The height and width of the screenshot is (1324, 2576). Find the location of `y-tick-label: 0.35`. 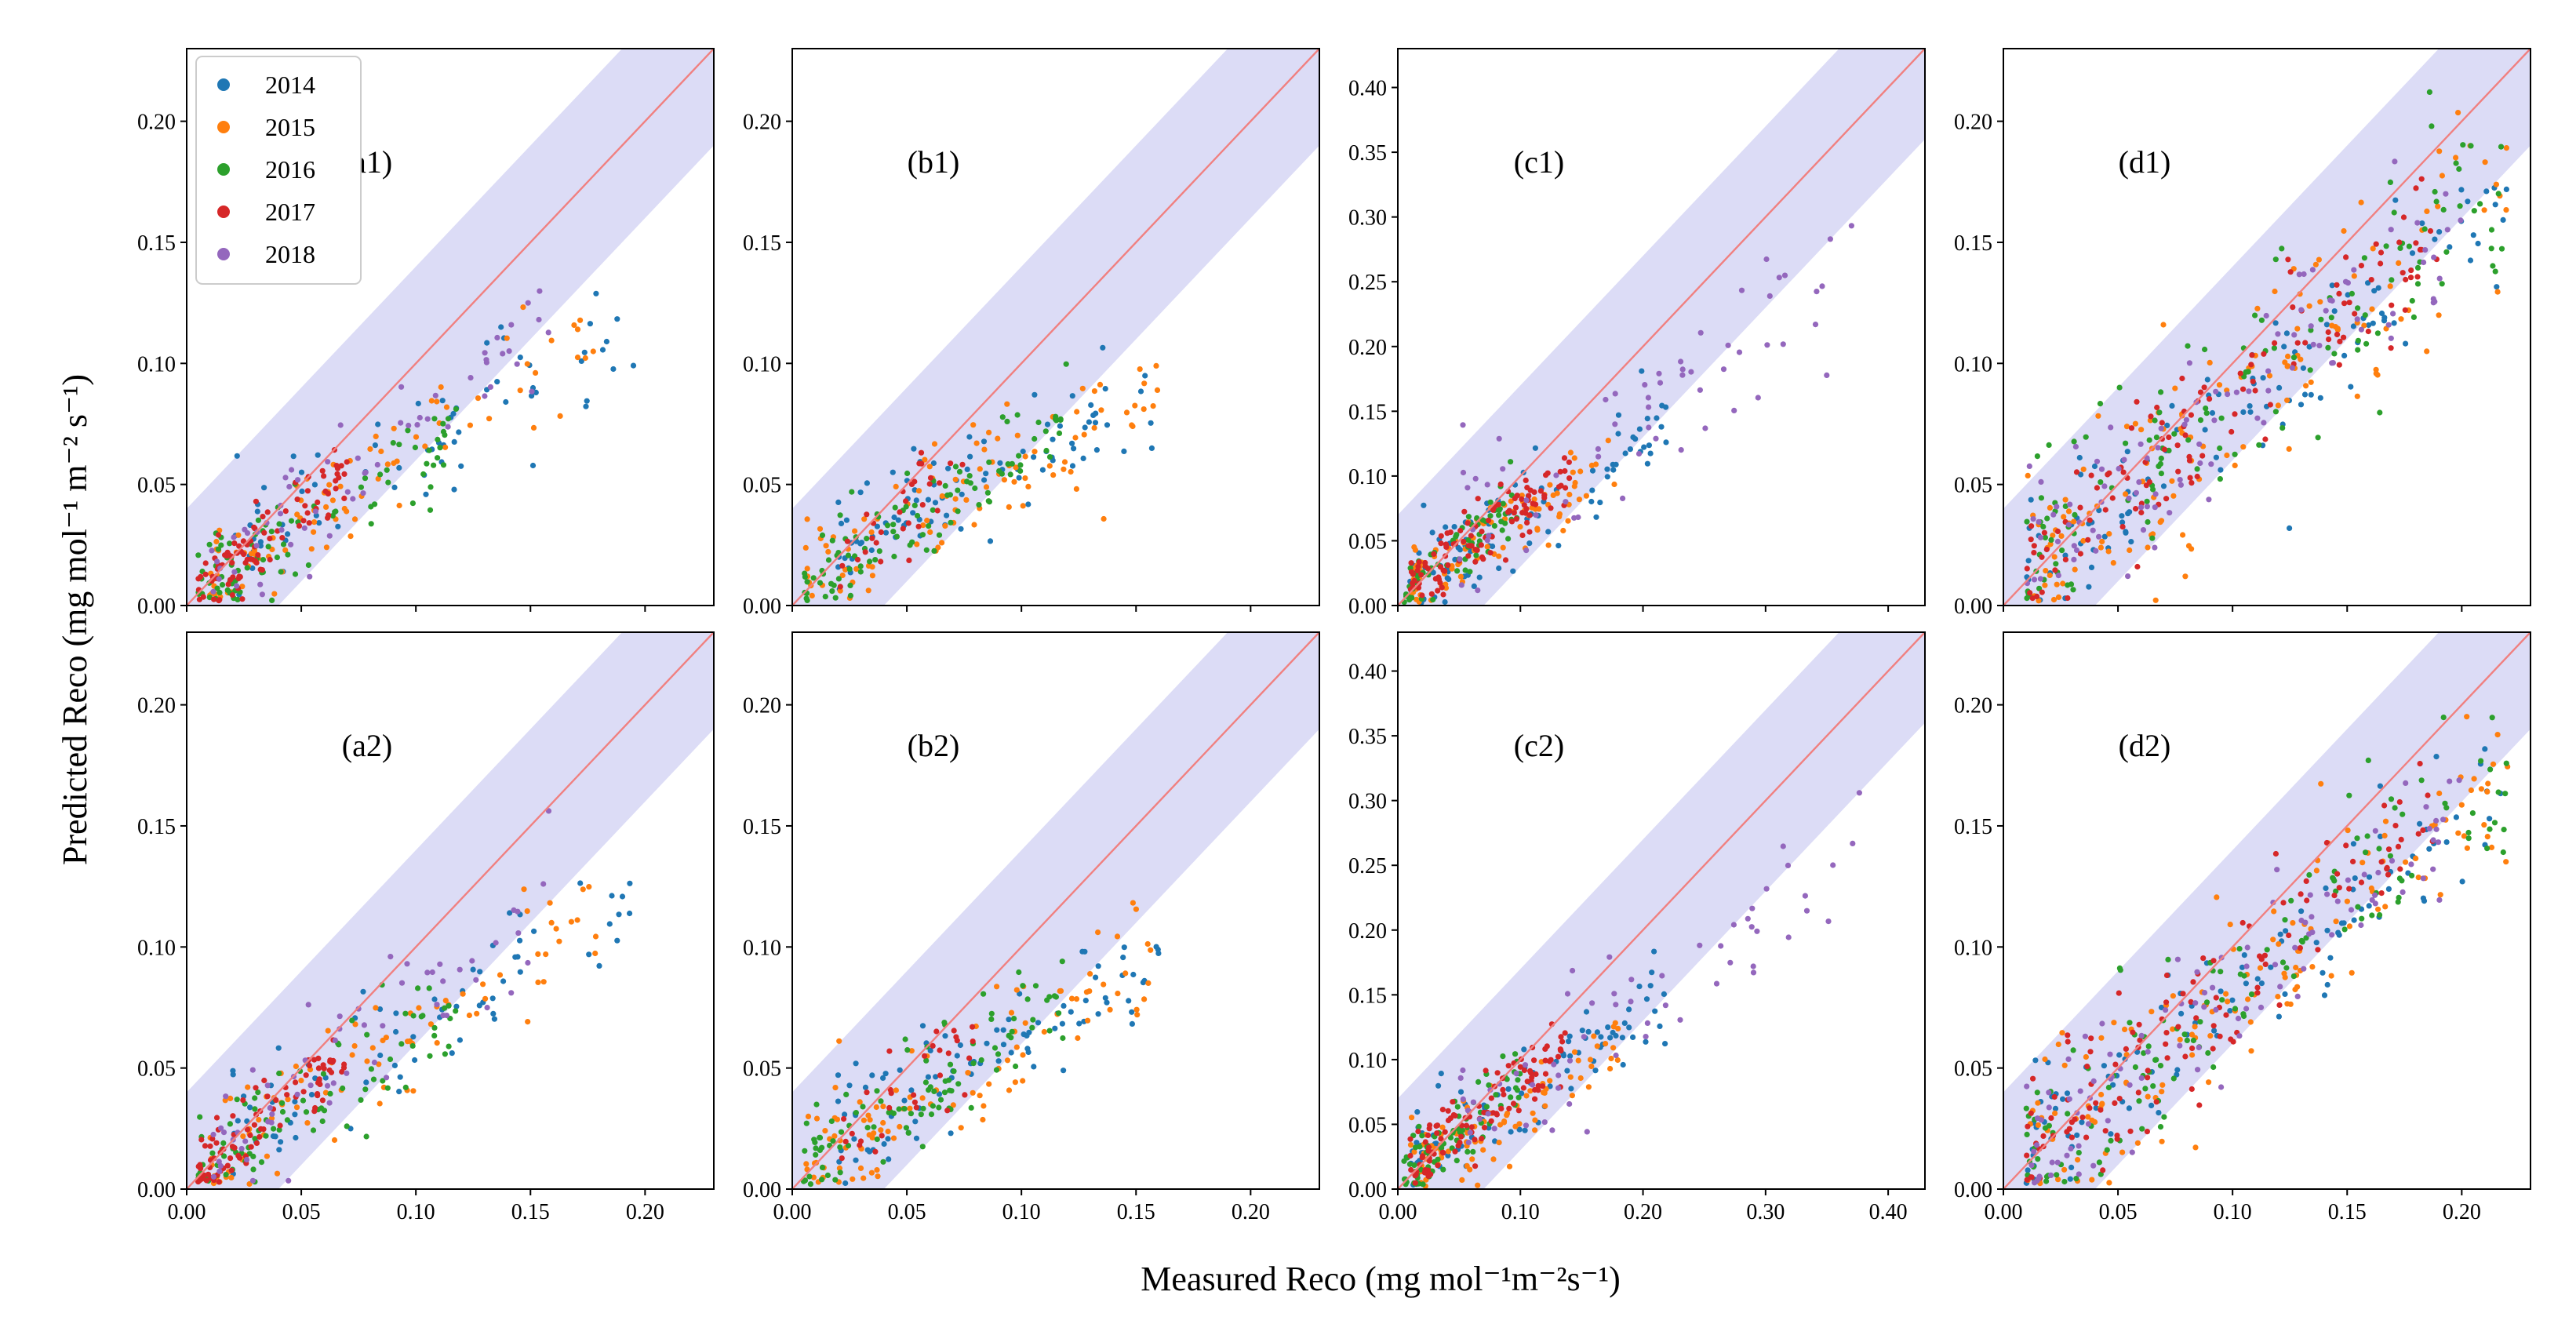

y-tick-label: 0.35 is located at coordinates (1367, 737).